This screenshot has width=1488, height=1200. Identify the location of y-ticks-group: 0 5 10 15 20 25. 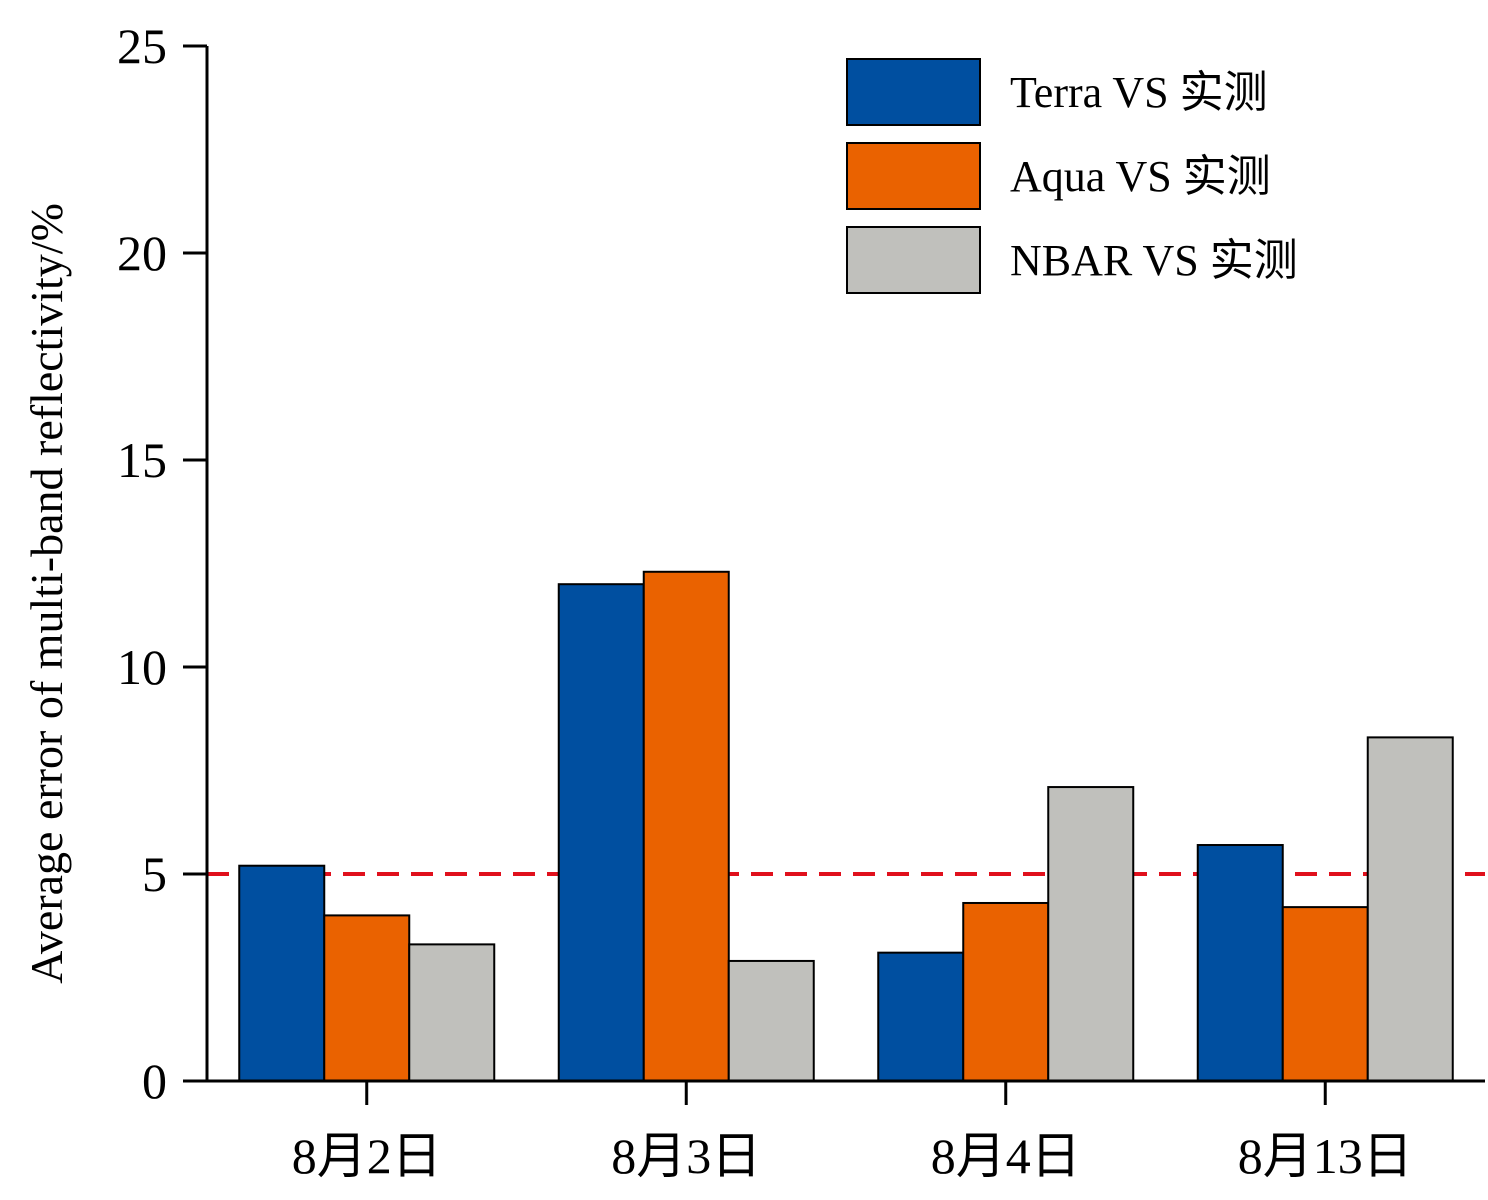
(162, 563).